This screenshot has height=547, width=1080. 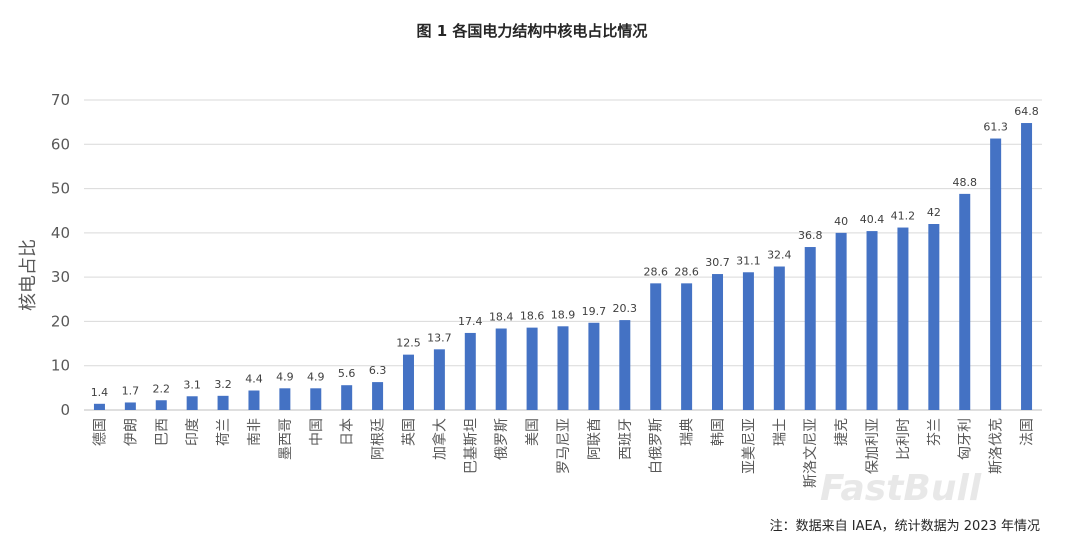 What do you see at coordinates (60, 233) in the screenshot?
I see `y-tick-label: 40` at bounding box center [60, 233].